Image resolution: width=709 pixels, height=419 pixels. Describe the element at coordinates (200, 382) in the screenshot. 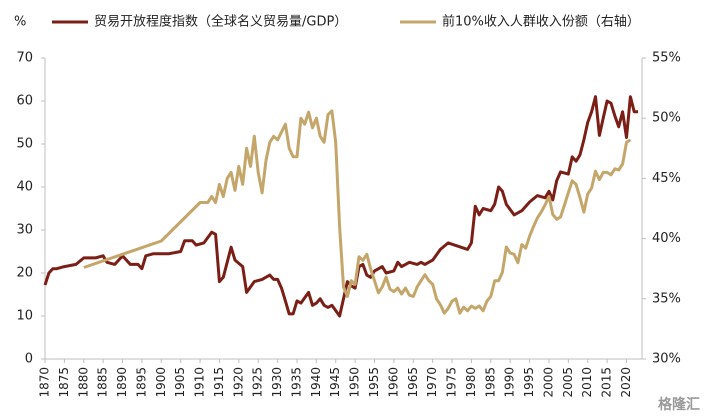

I see `x-tick-label: 1910` at that location.